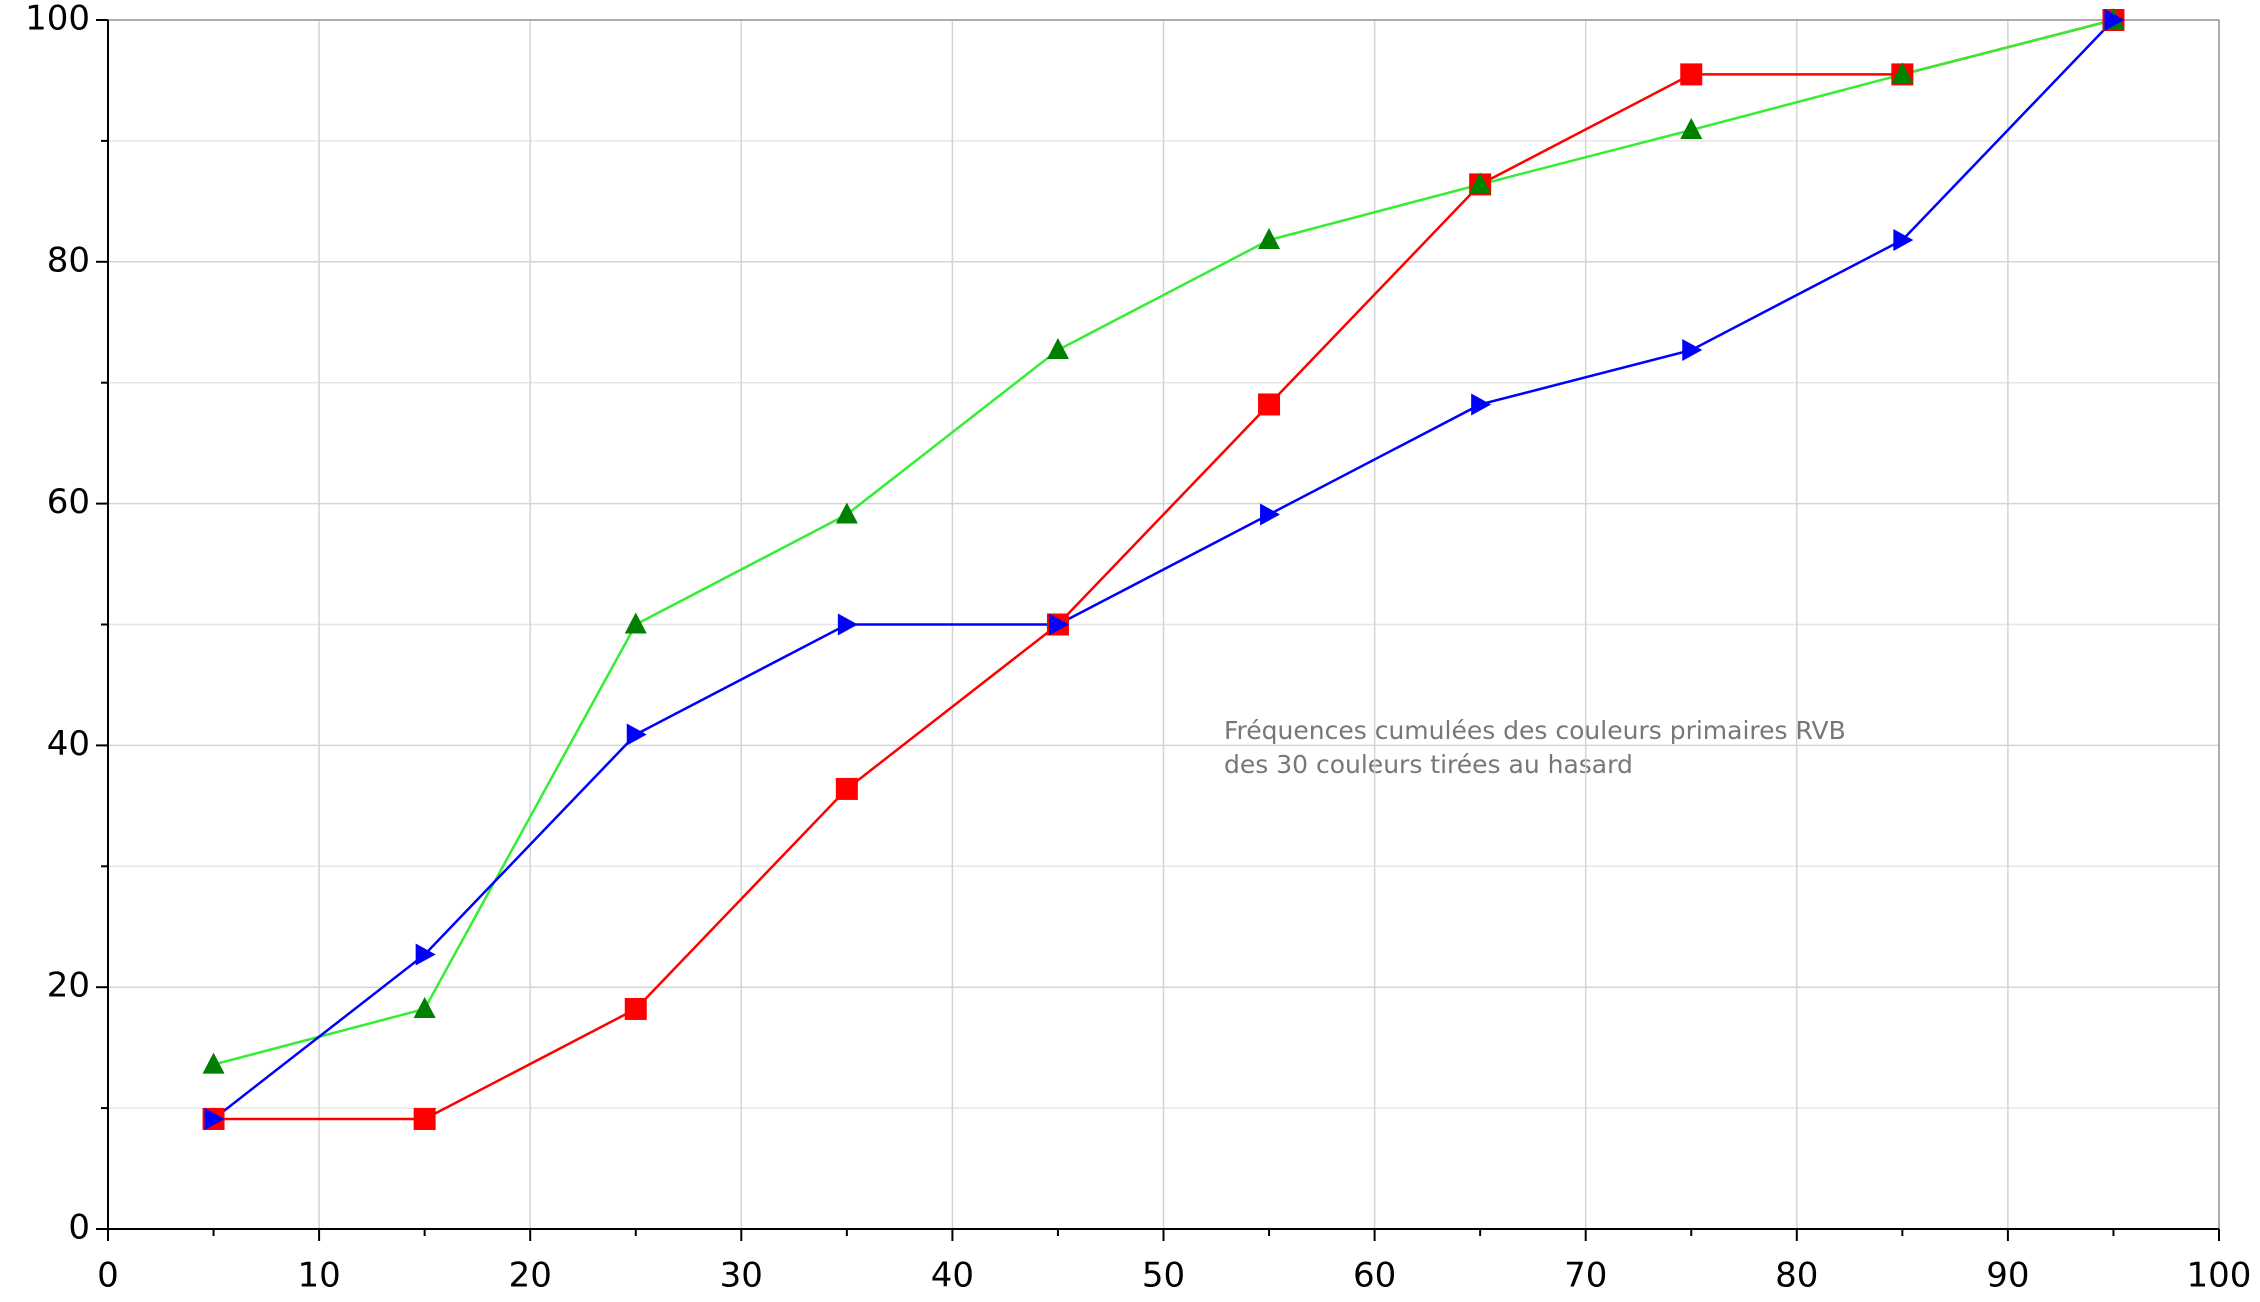  I want to click on x-tick-label: 40, so click(952, 1276).